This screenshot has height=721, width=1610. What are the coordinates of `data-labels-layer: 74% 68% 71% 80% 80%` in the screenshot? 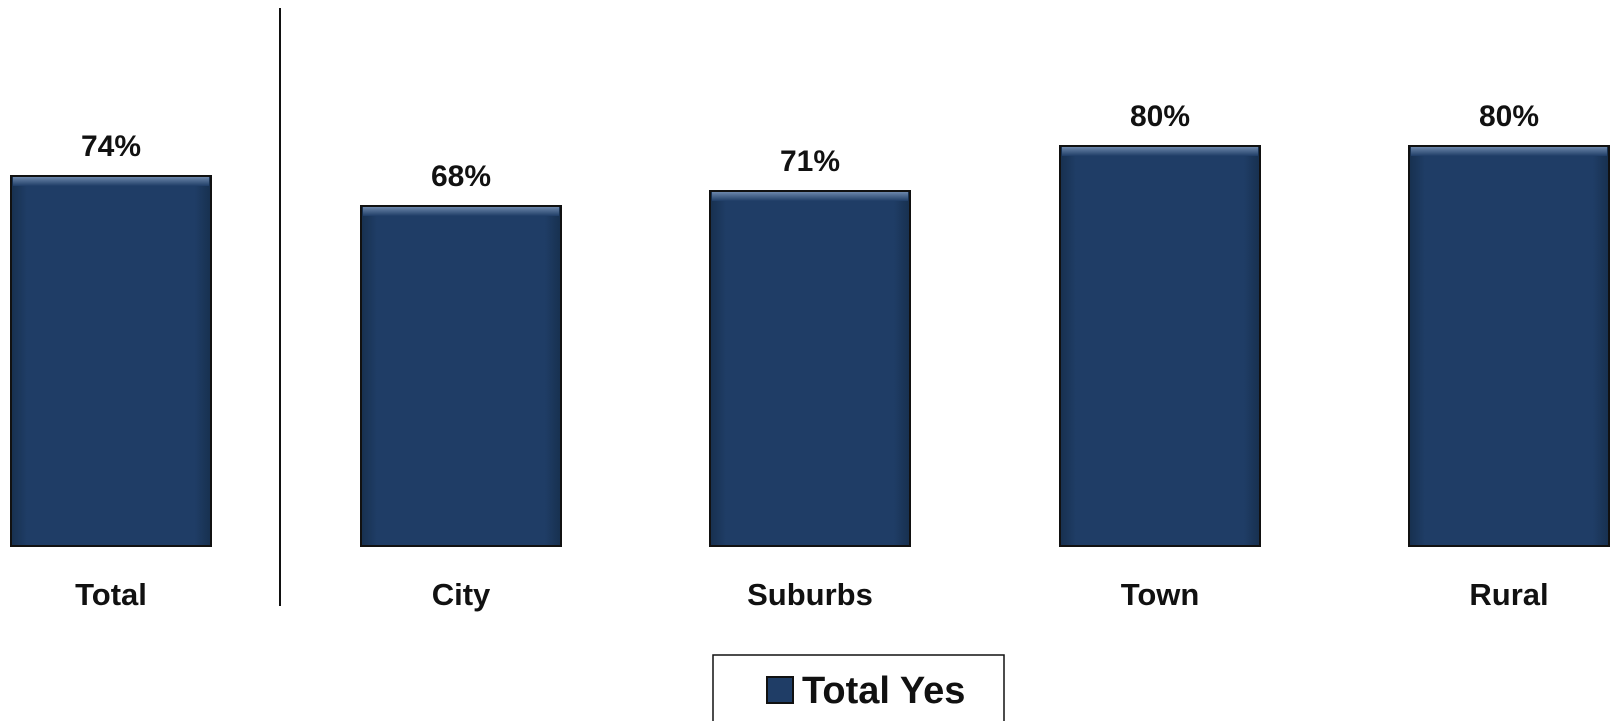 It's located at (810, 146).